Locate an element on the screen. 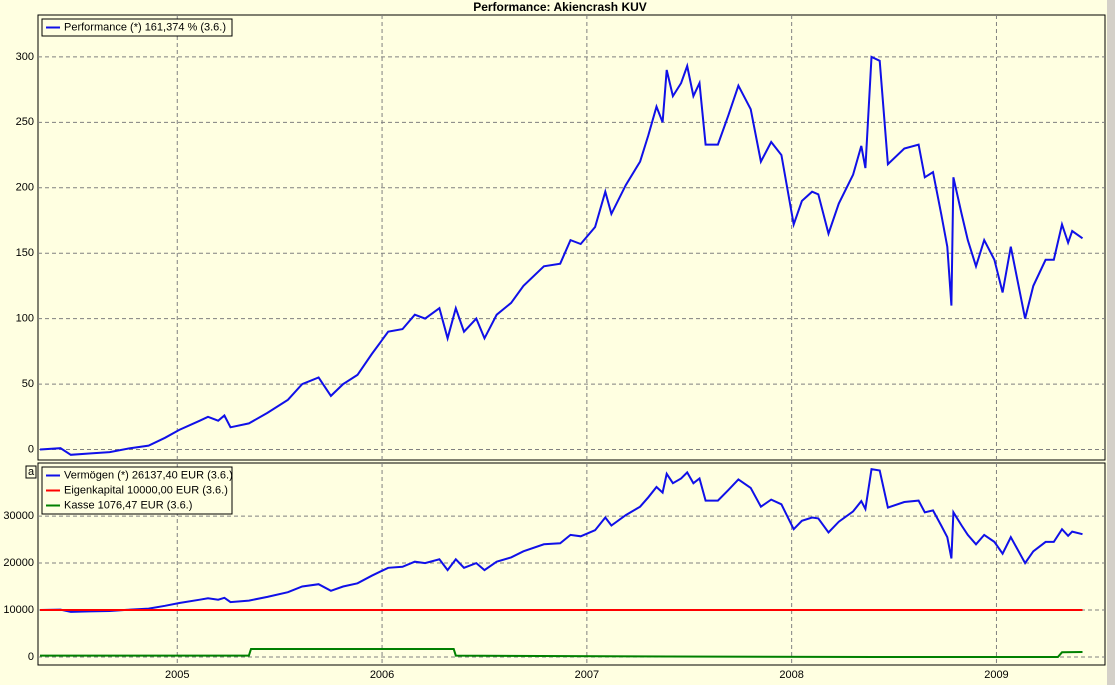 This screenshot has width=1115, height=685. y-tick-label: 20000 is located at coordinates (18, 563).